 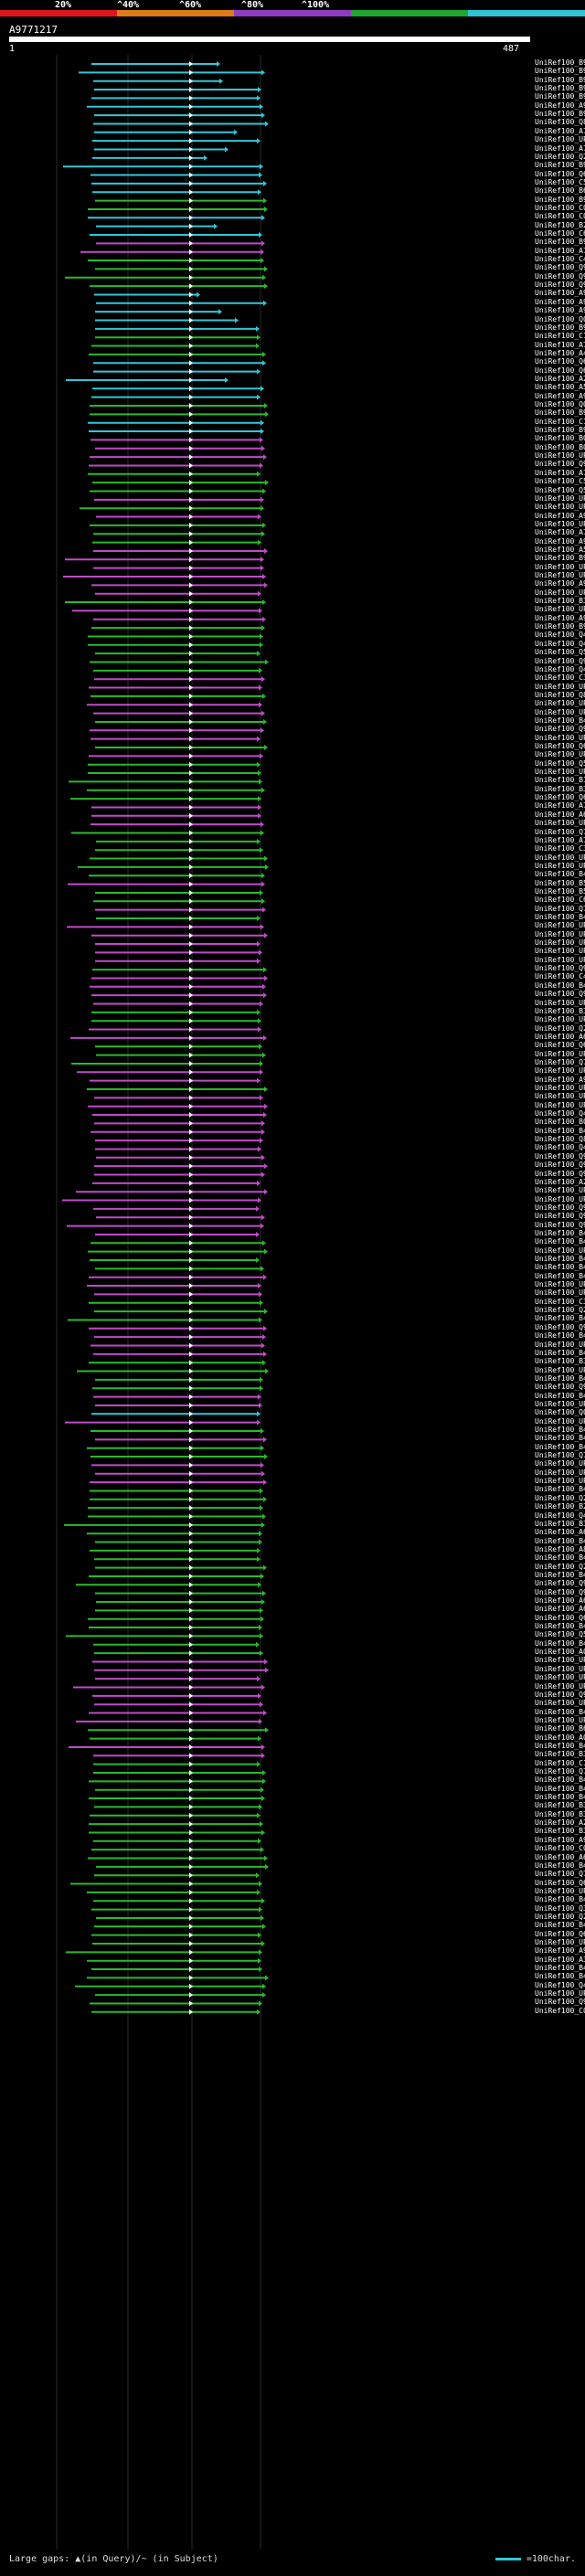 I want to click on hit-label: UniRef100_C6F9U6, so click(x=560, y=233).